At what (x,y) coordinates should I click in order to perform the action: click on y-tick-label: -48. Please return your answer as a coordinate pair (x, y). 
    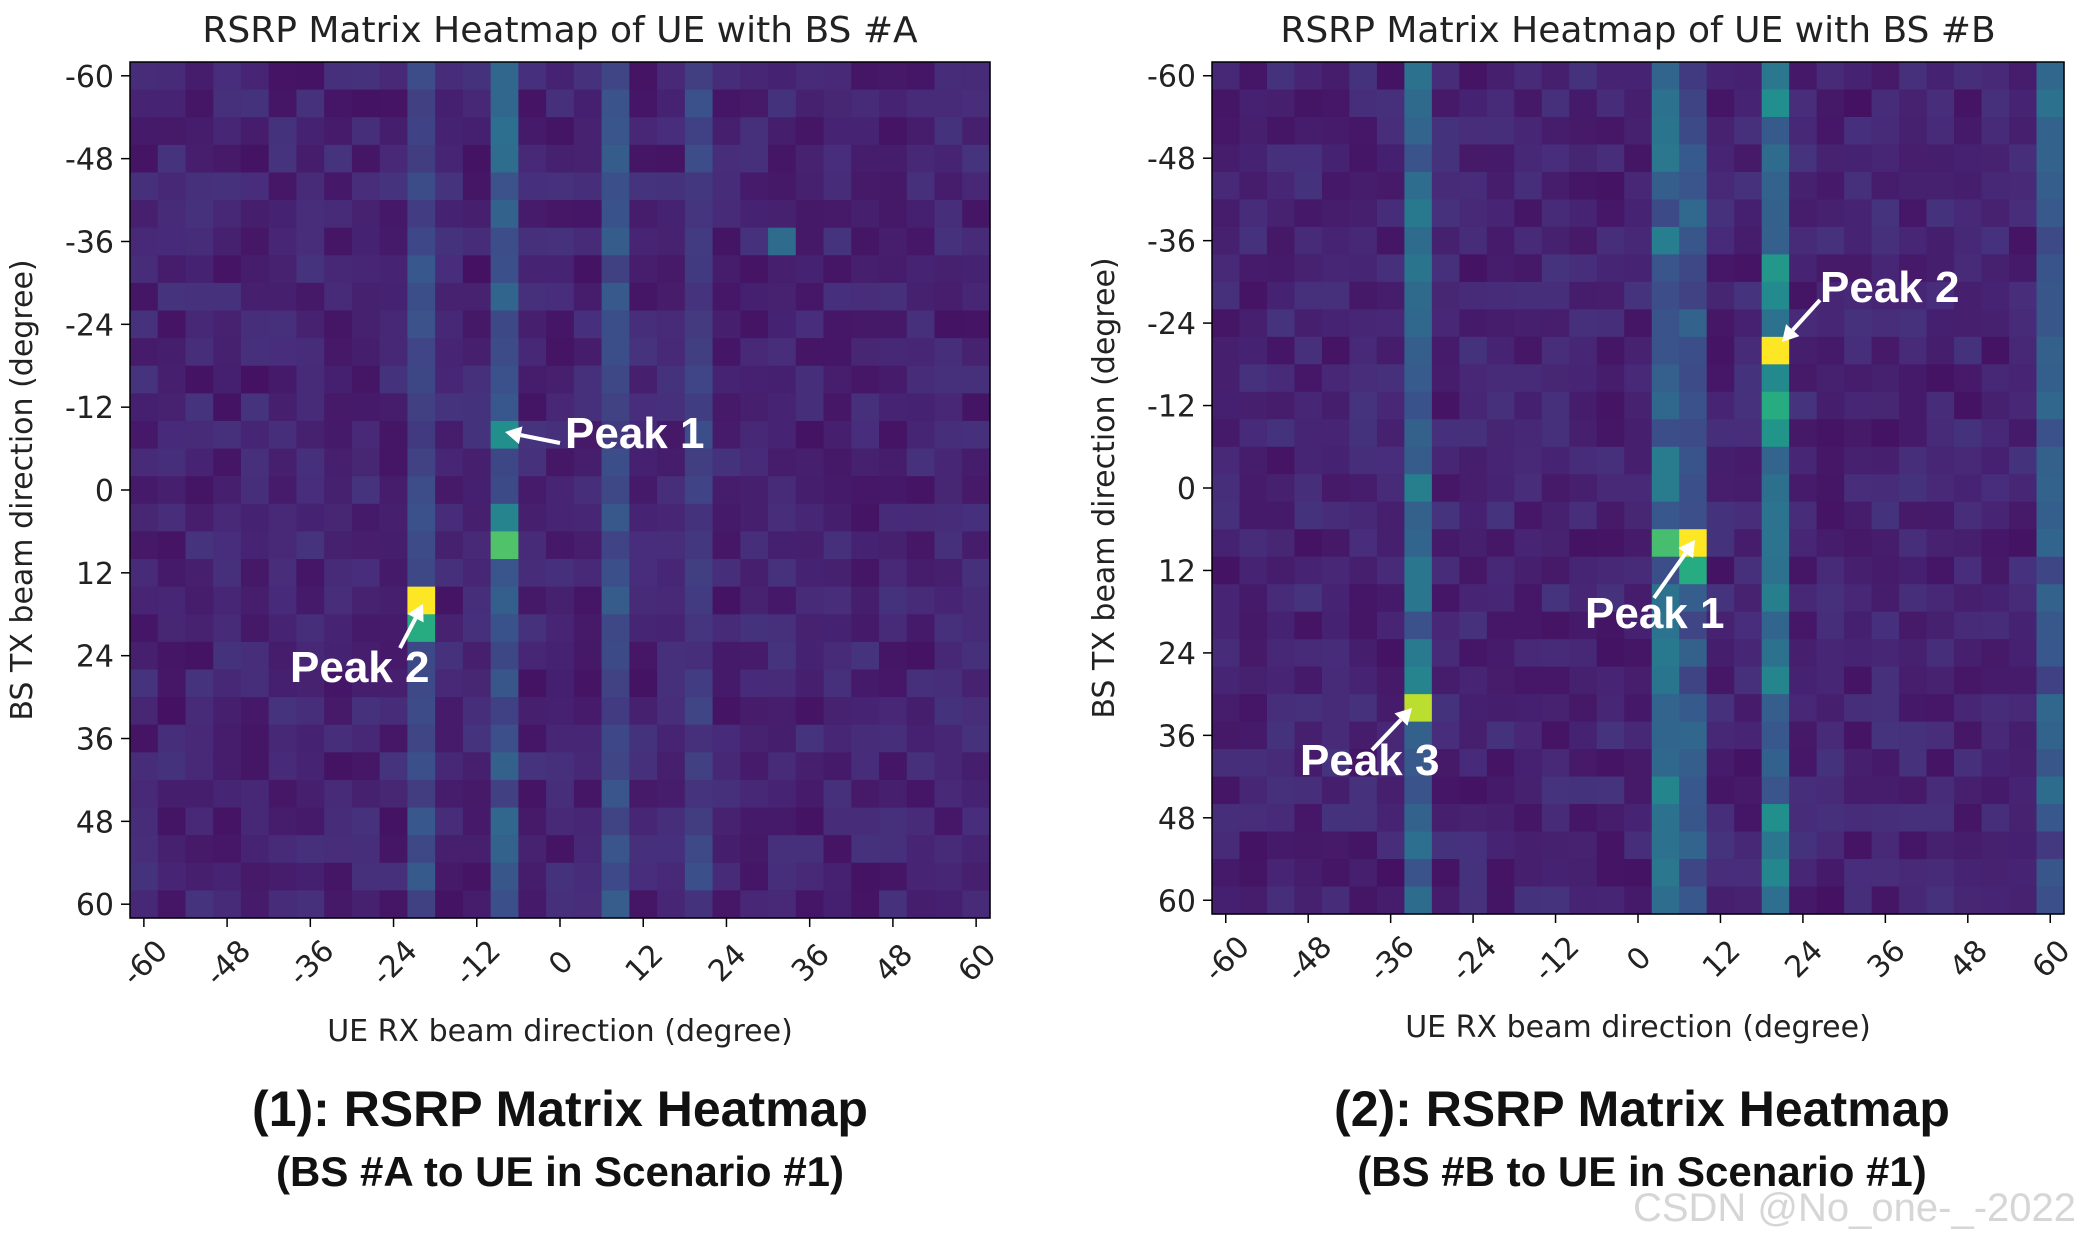
    Looking at the image, I should click on (89, 160).